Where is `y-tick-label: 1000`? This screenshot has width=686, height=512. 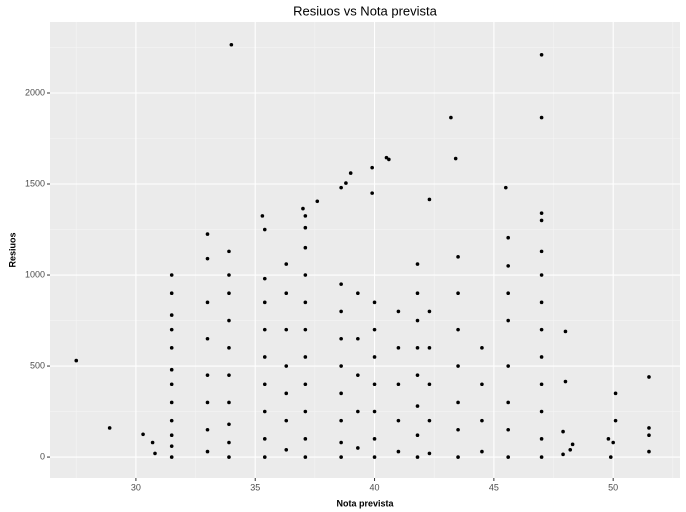
y-tick-label: 1000 is located at coordinates (35, 274).